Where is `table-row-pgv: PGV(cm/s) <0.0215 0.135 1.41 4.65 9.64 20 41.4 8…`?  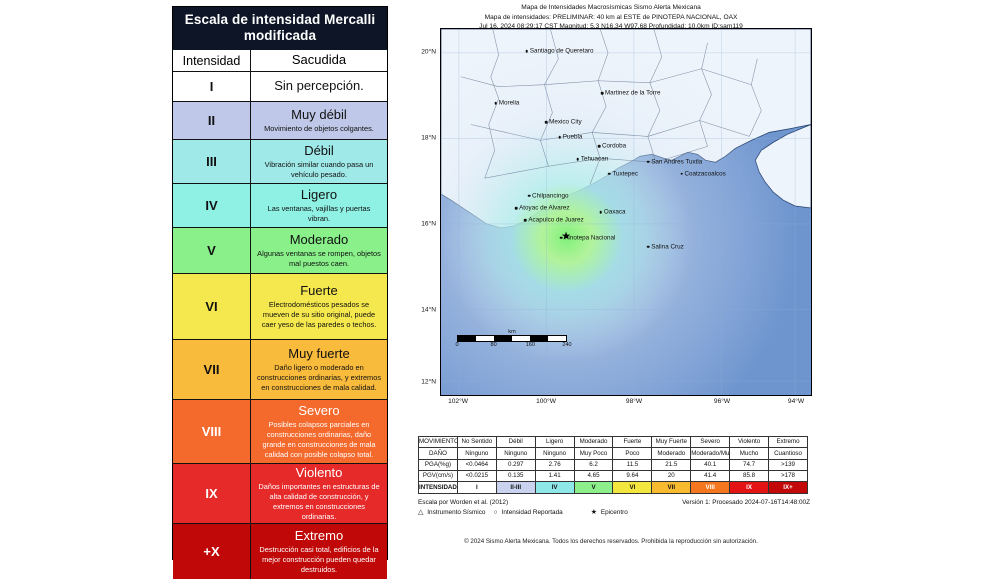 table-row-pgv: PGV(cm/s) <0.0215 0.135 1.41 4.65 9.64 20 41.4 8… is located at coordinates (613, 476).